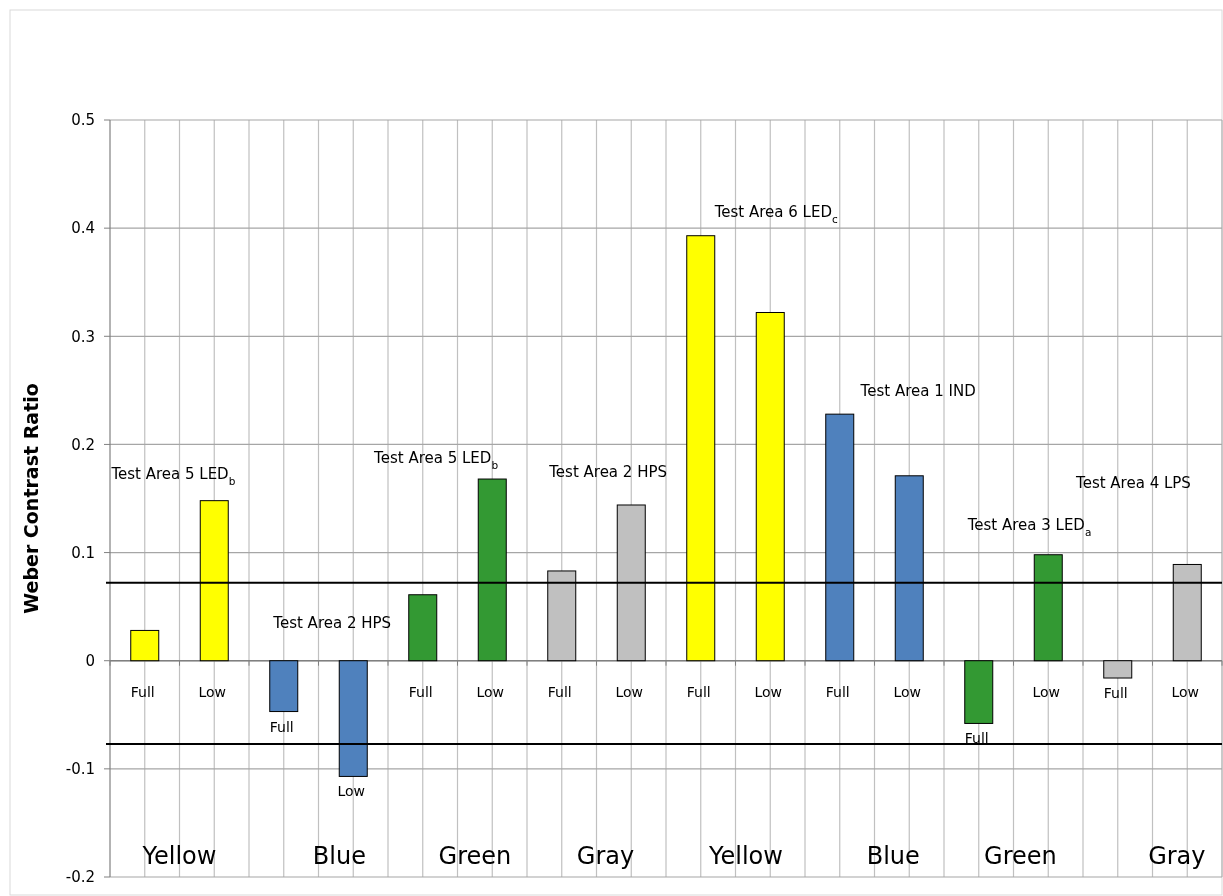 This screenshot has height=896, width=1223. I want to click on annotation: Test Area 3 LED$_{a}$, so click(1029, 526).